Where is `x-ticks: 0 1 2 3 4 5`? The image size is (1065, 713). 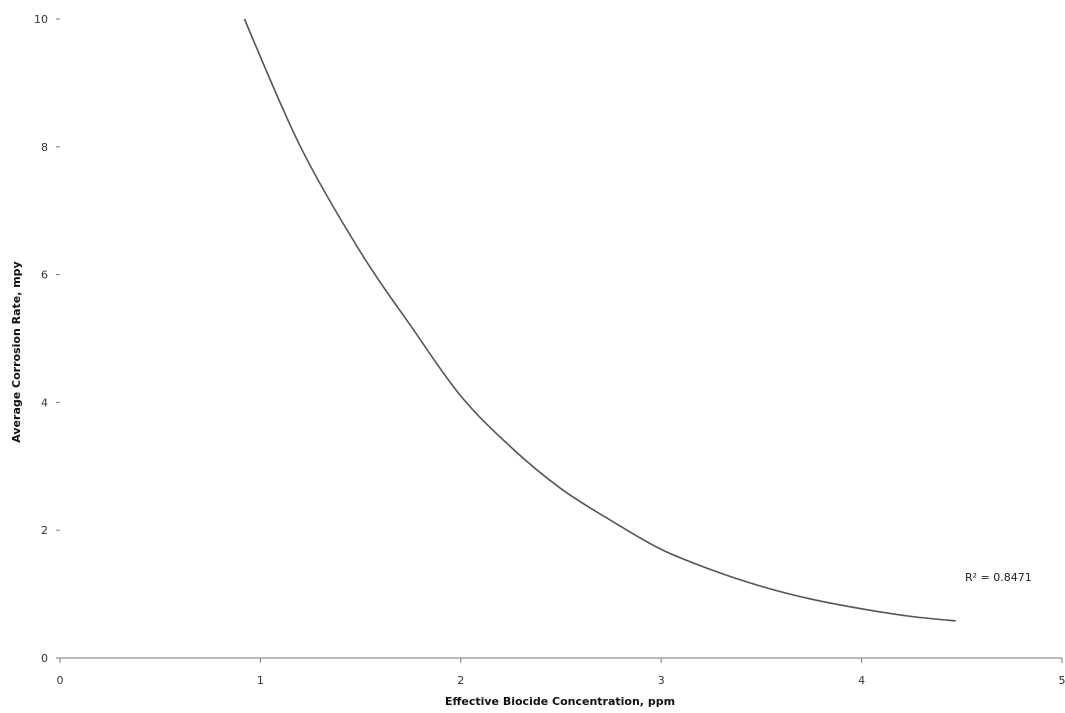
x-ticks: 0 1 2 3 4 5 is located at coordinates (561, 672).